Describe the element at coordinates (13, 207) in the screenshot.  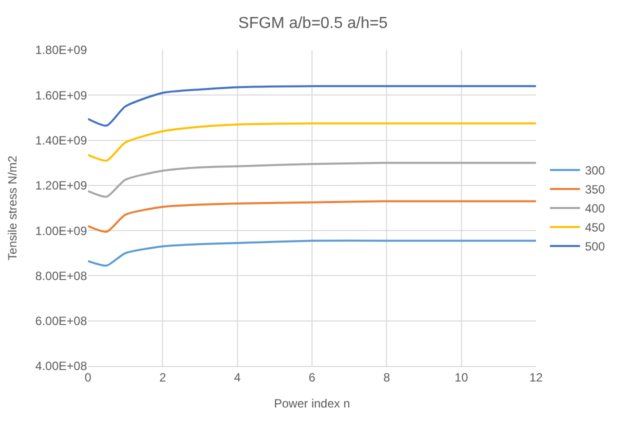
I see `y-axis-title: Tensile stress N/m2` at that location.